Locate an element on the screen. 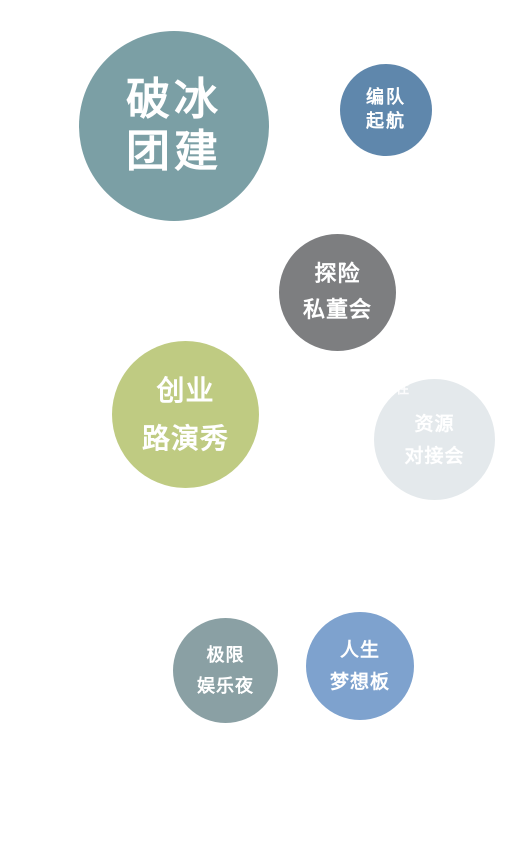 The image size is (512, 853). ghost-label: 往 is located at coordinates (403, 389).